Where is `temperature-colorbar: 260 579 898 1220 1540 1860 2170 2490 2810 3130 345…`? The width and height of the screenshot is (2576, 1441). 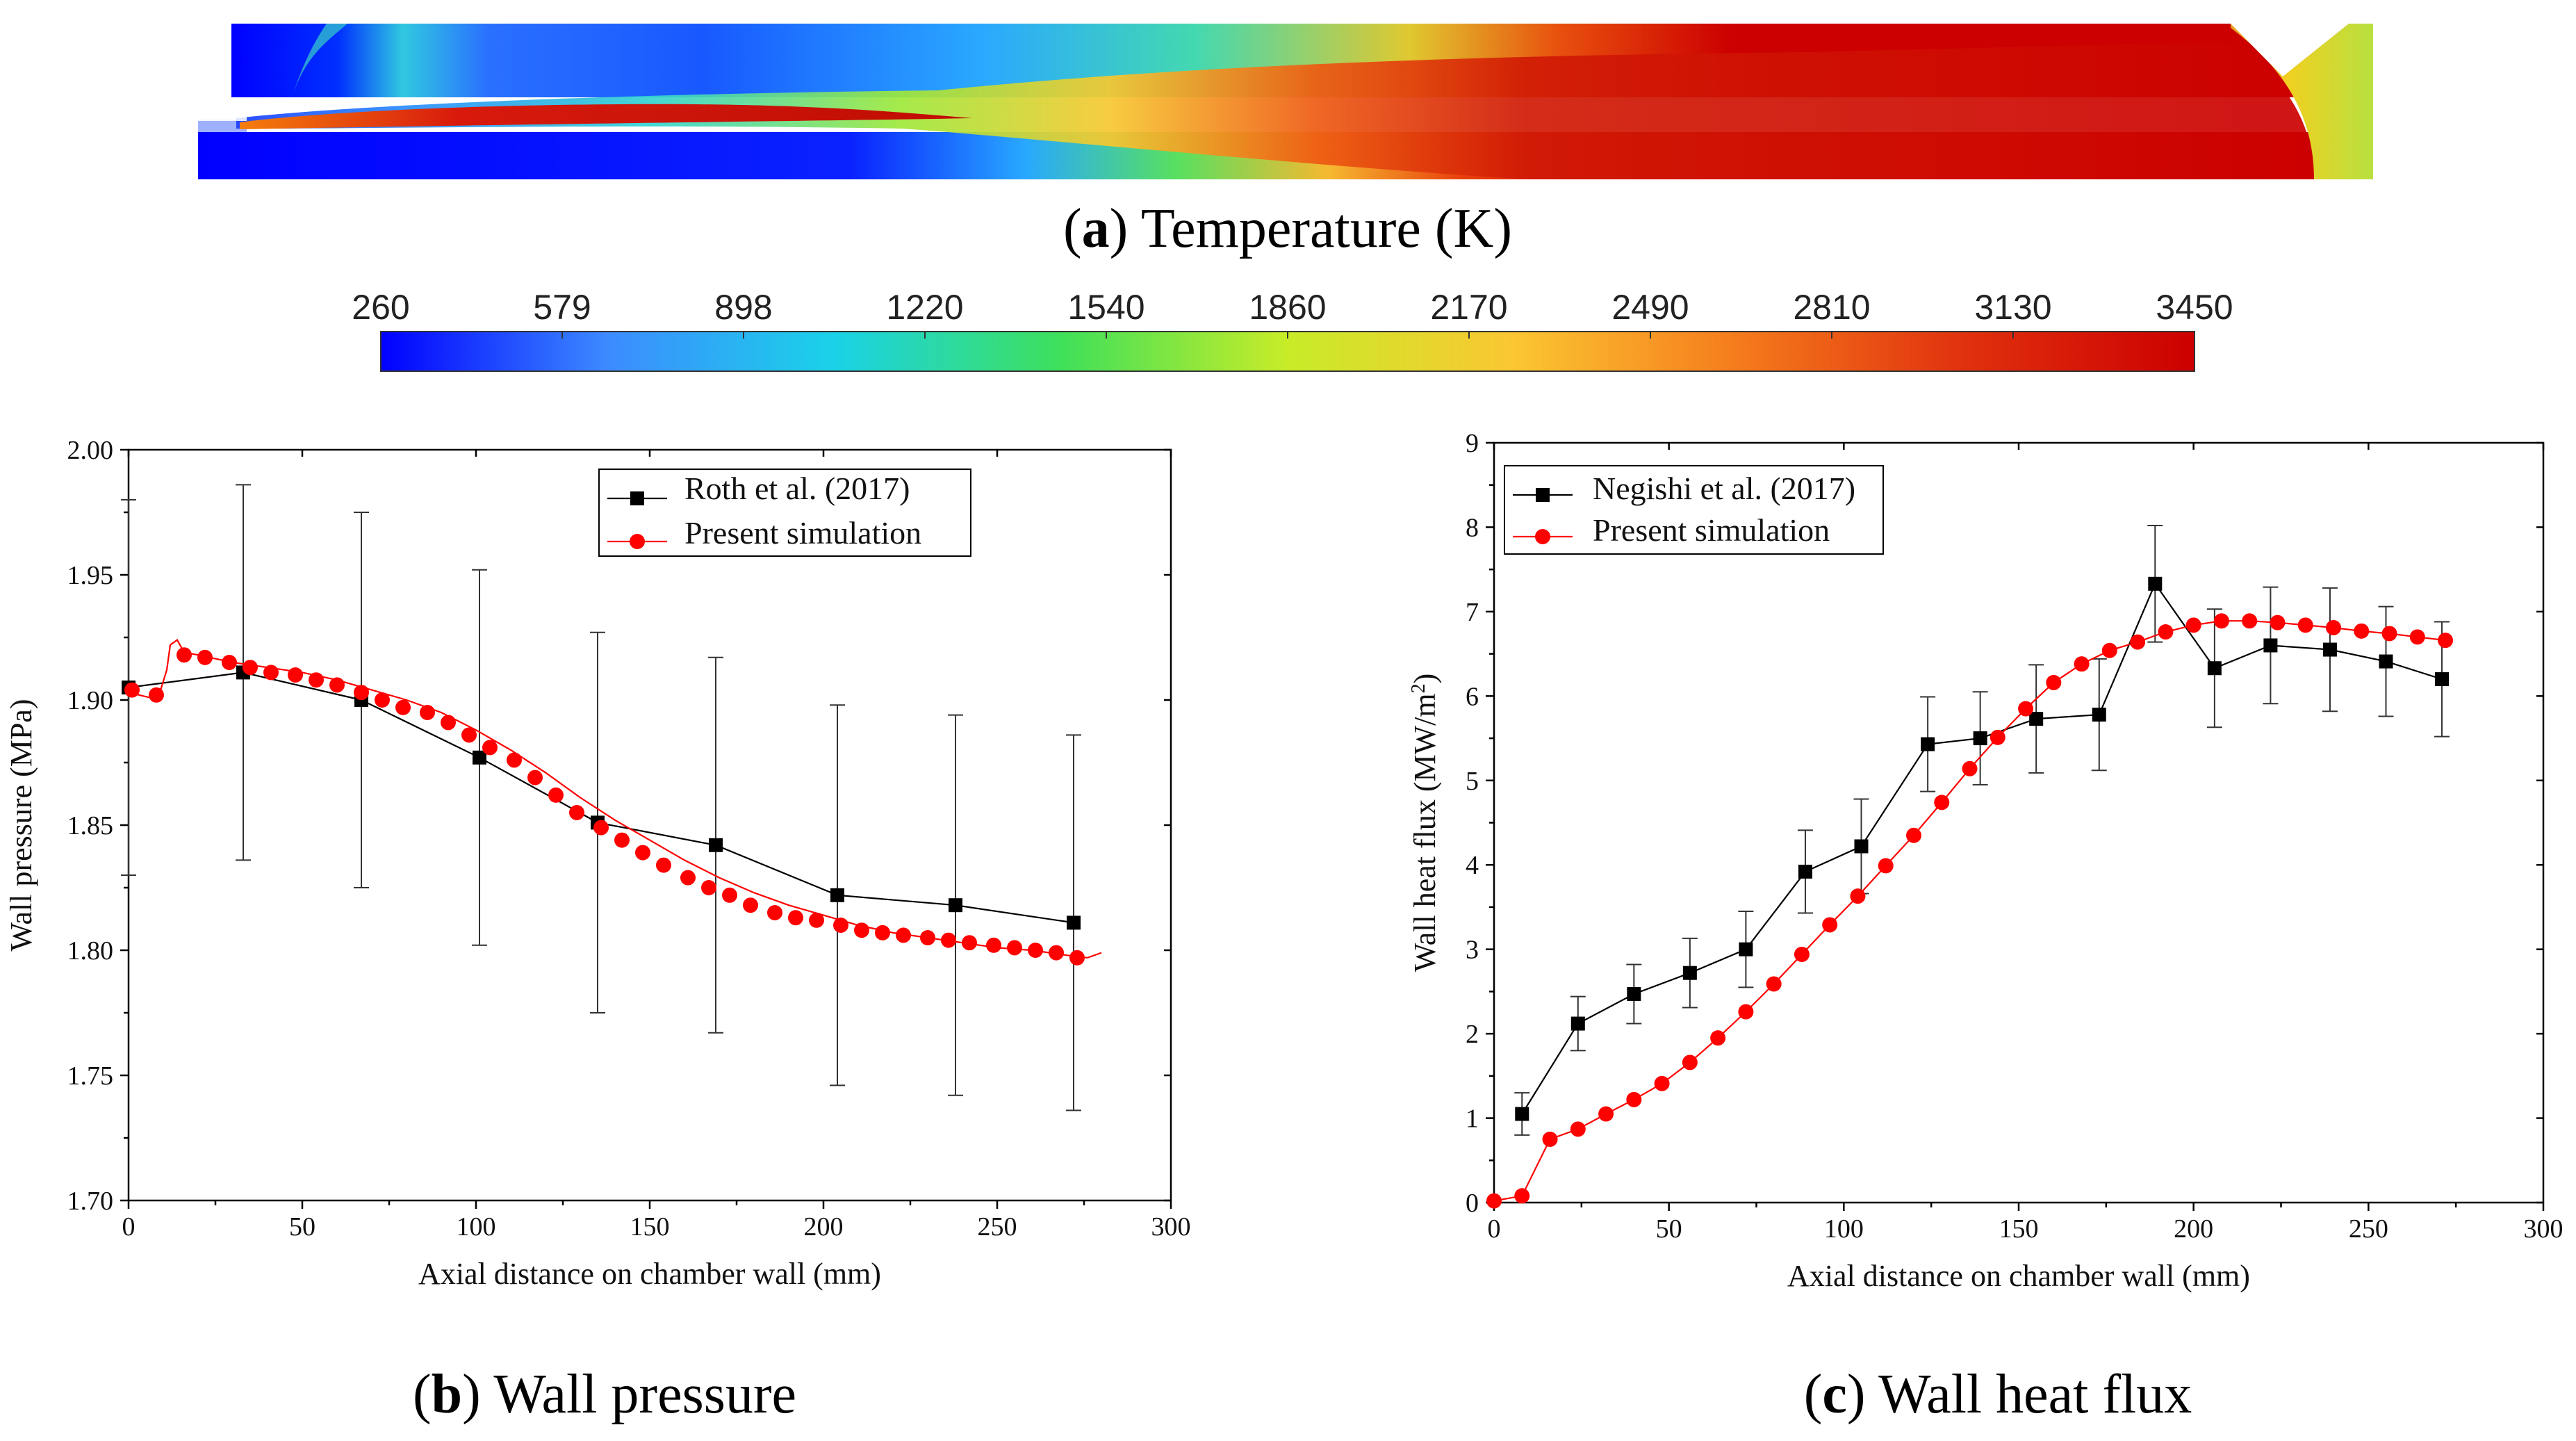
temperature-colorbar: 260 579 898 1220 1540 1860 2170 2490 2810 3130 345… is located at coordinates (1292, 330).